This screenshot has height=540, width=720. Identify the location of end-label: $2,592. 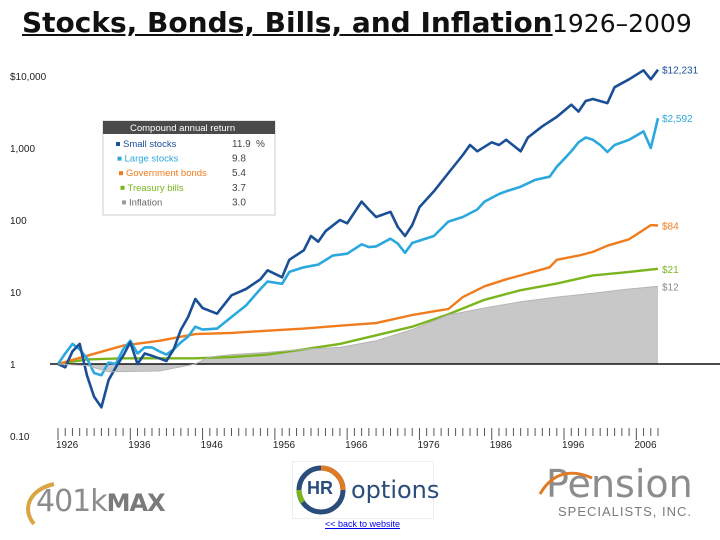
(677, 119).